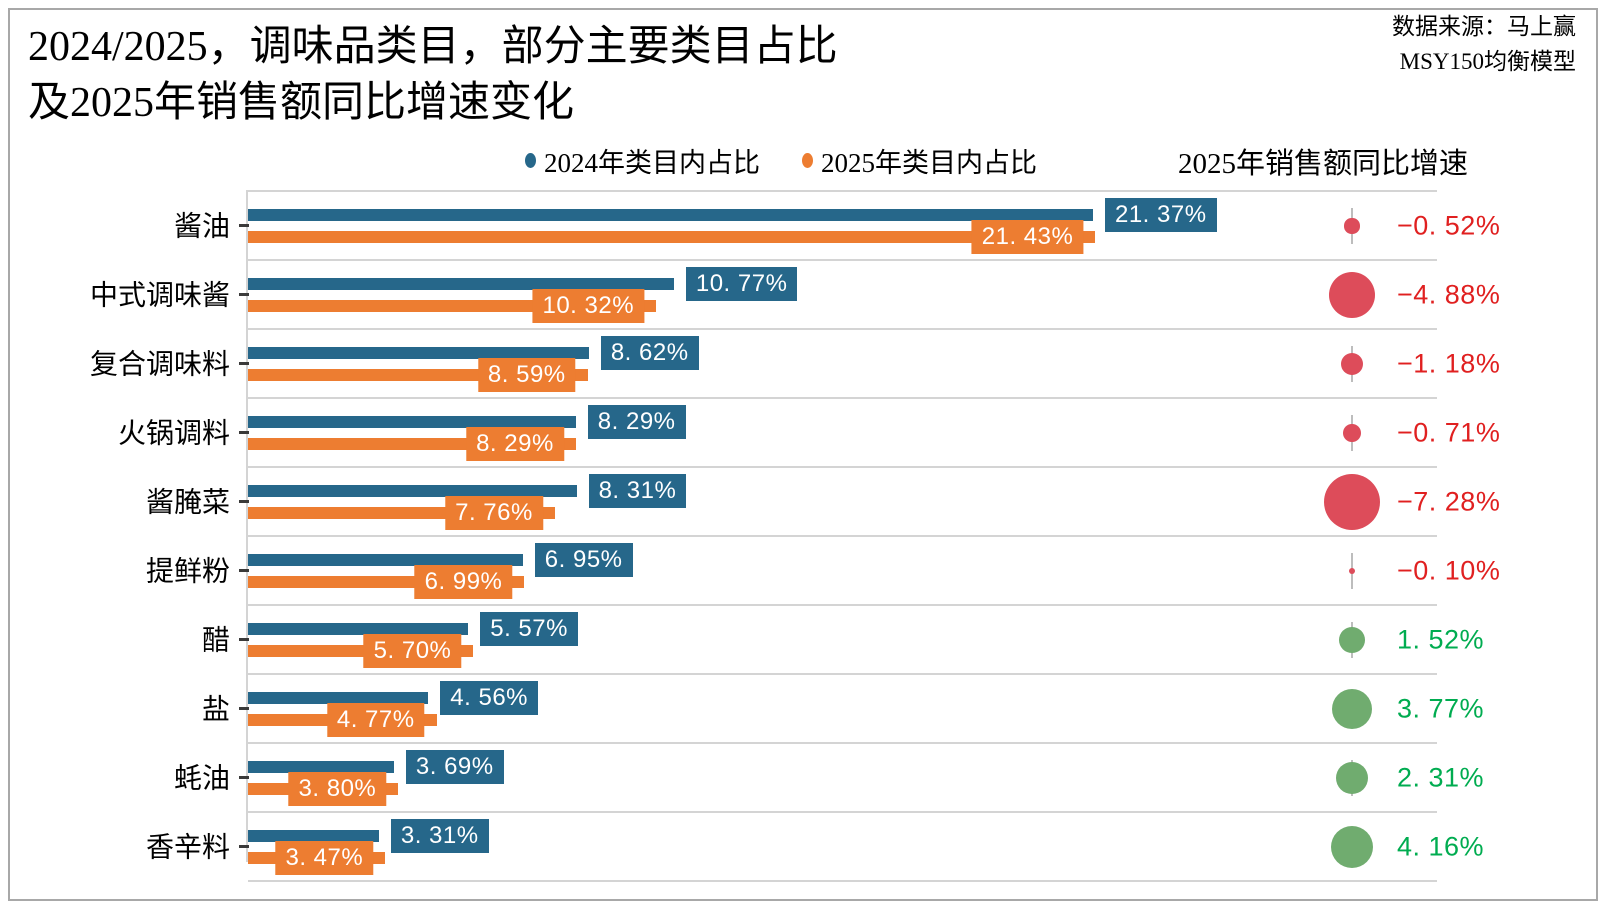 The width and height of the screenshot is (1606, 907). What do you see at coordinates (529, 629) in the screenshot?
I see `value-label-2024: 5. 57%` at bounding box center [529, 629].